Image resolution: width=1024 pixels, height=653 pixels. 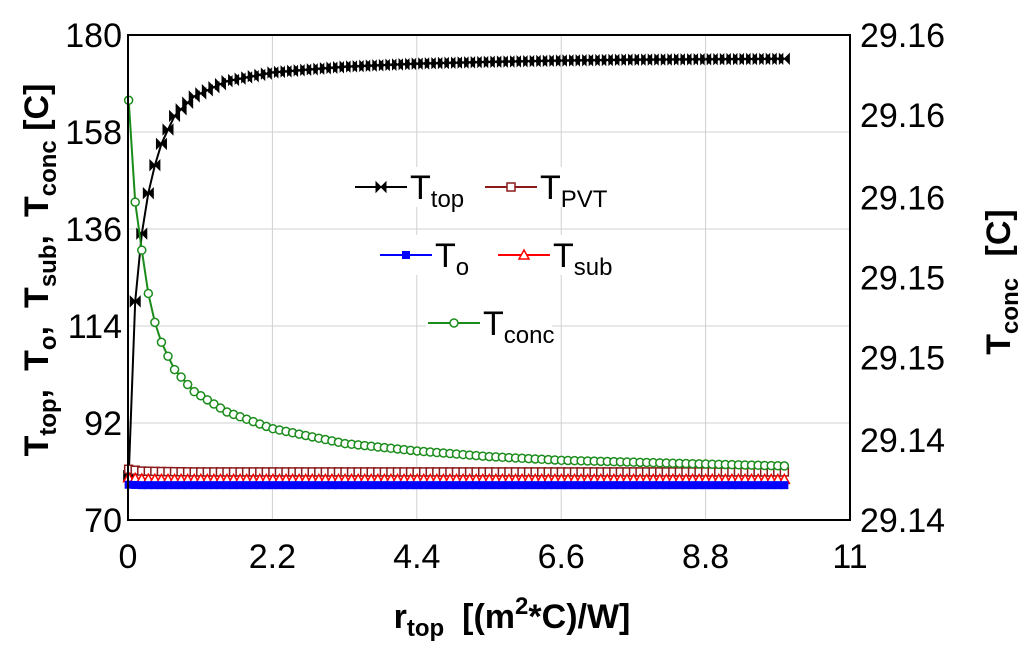 What do you see at coordinates (512, 617) in the screenshot?
I see `x-axis-label: rtop [(m2*C)/W]` at bounding box center [512, 617].